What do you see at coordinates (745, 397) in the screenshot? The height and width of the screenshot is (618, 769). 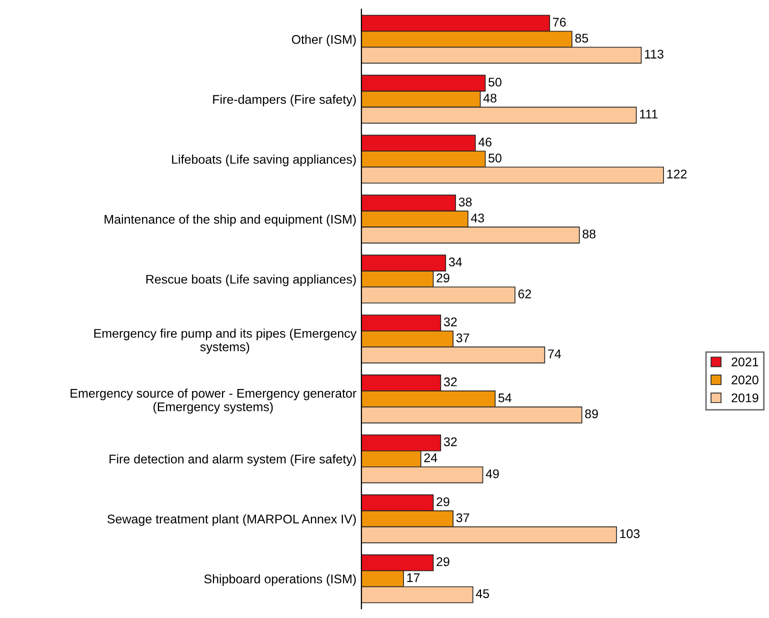 I see `legend-label: 2019` at bounding box center [745, 397].